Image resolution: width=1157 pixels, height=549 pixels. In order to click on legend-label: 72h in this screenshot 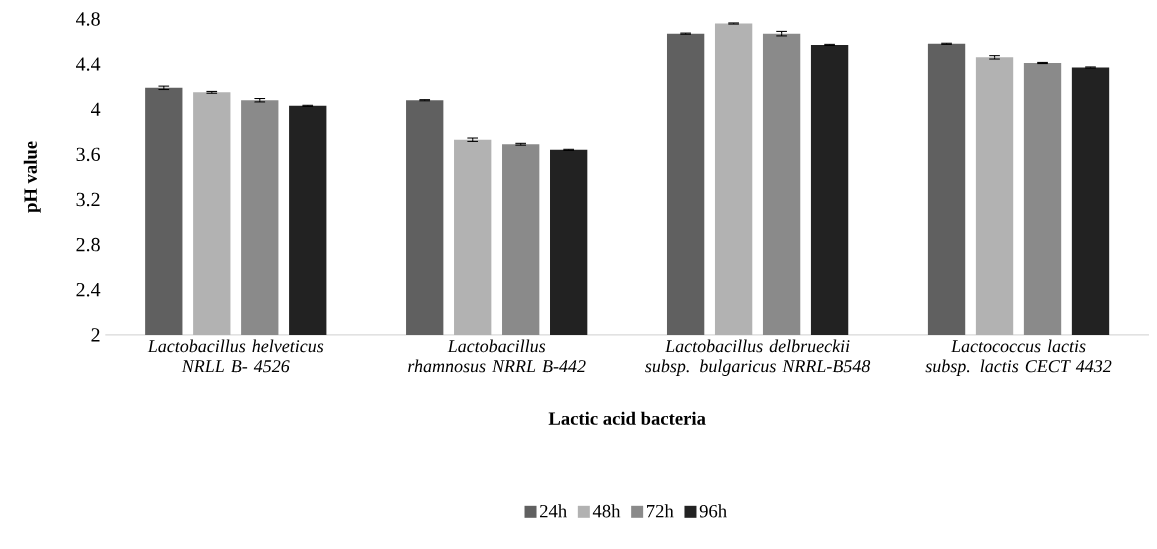, I will do `click(660, 511)`.